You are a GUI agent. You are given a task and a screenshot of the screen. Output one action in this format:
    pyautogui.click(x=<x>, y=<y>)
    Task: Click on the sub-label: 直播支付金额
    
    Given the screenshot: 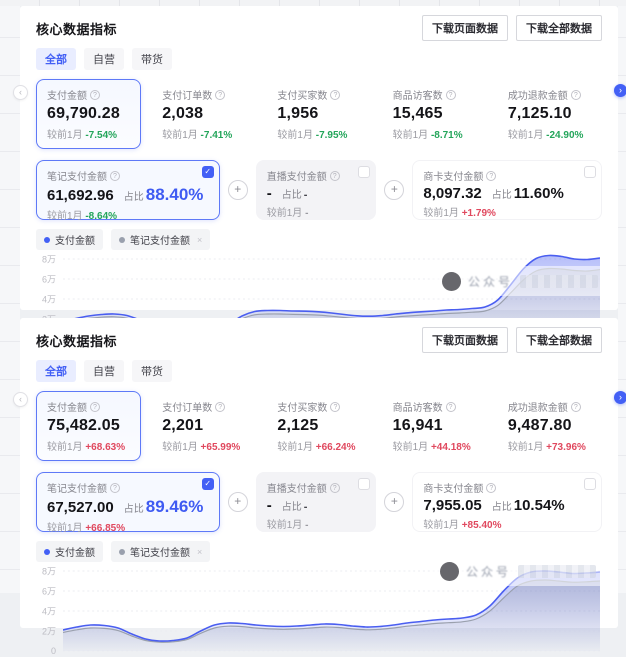 What is the action you would take?
    pyautogui.click(x=296, y=177)
    